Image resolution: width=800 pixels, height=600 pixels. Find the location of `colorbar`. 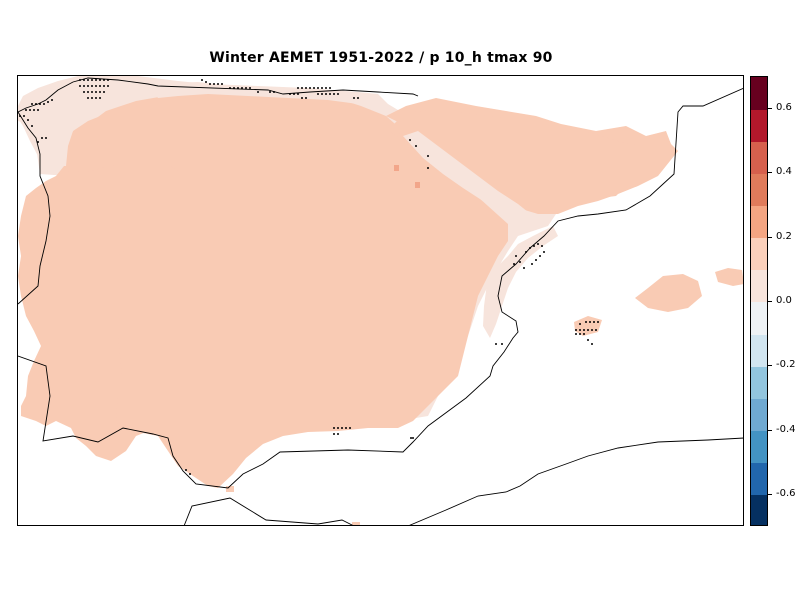

colorbar is located at coordinates (759, 301).